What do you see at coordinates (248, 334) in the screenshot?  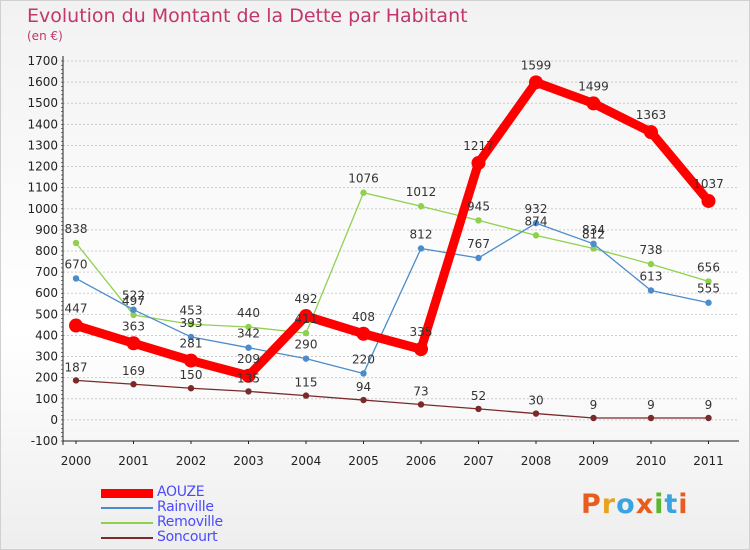 I see `data-label: 342` at bounding box center [248, 334].